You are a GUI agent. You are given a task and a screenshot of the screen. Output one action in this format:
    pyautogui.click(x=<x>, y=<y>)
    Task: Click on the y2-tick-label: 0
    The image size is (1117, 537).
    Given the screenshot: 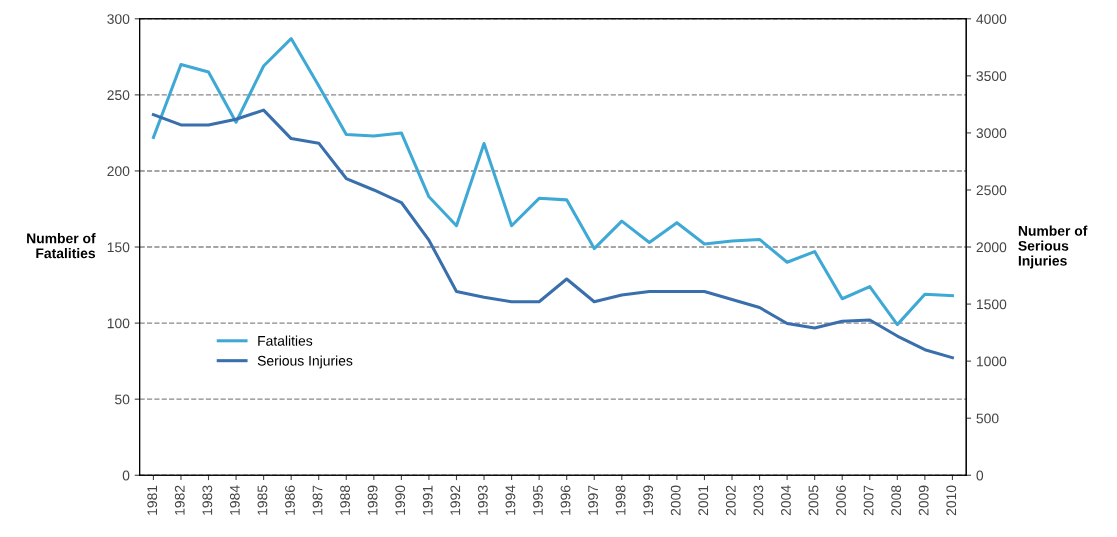 What is the action you would take?
    pyautogui.click(x=980, y=475)
    